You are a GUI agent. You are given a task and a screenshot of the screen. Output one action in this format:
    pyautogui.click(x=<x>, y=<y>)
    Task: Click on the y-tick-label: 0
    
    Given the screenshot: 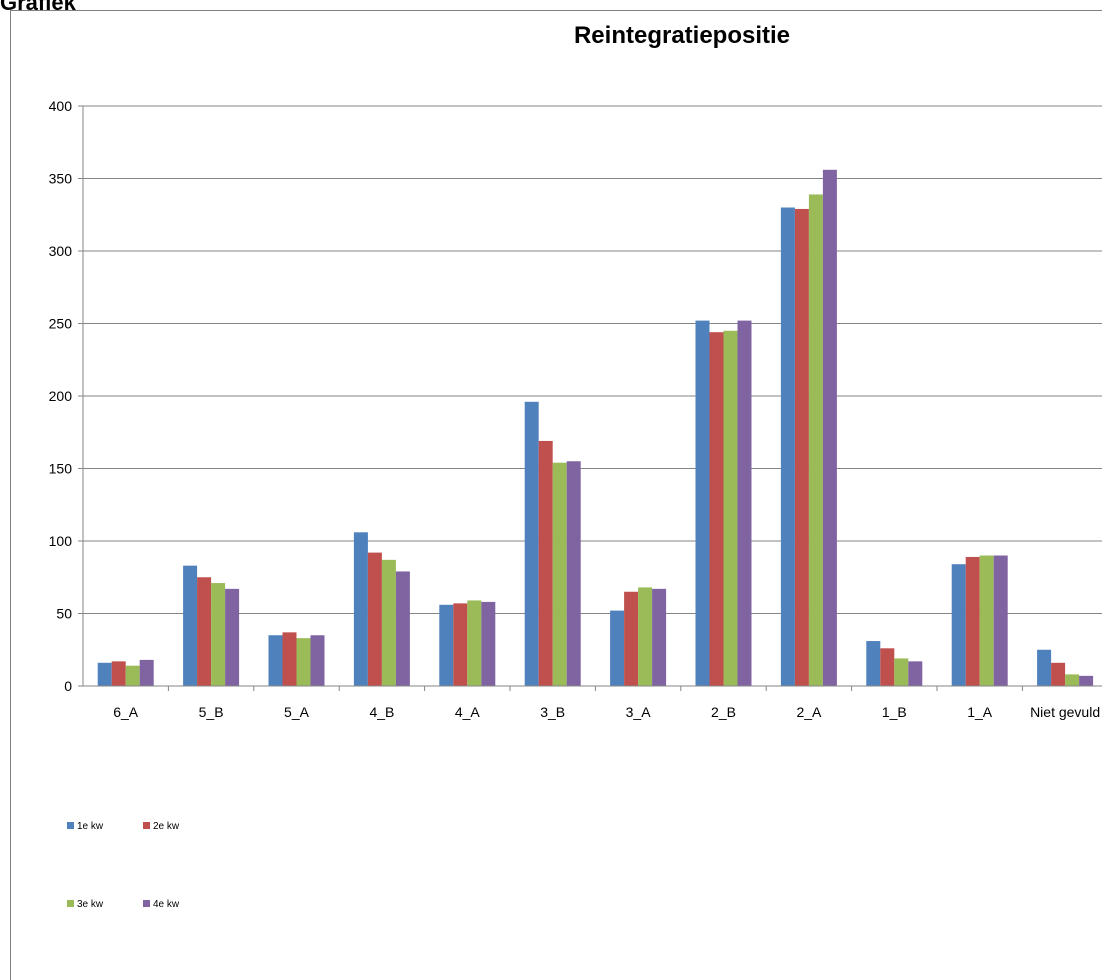 What is the action you would take?
    pyautogui.click(x=68, y=686)
    